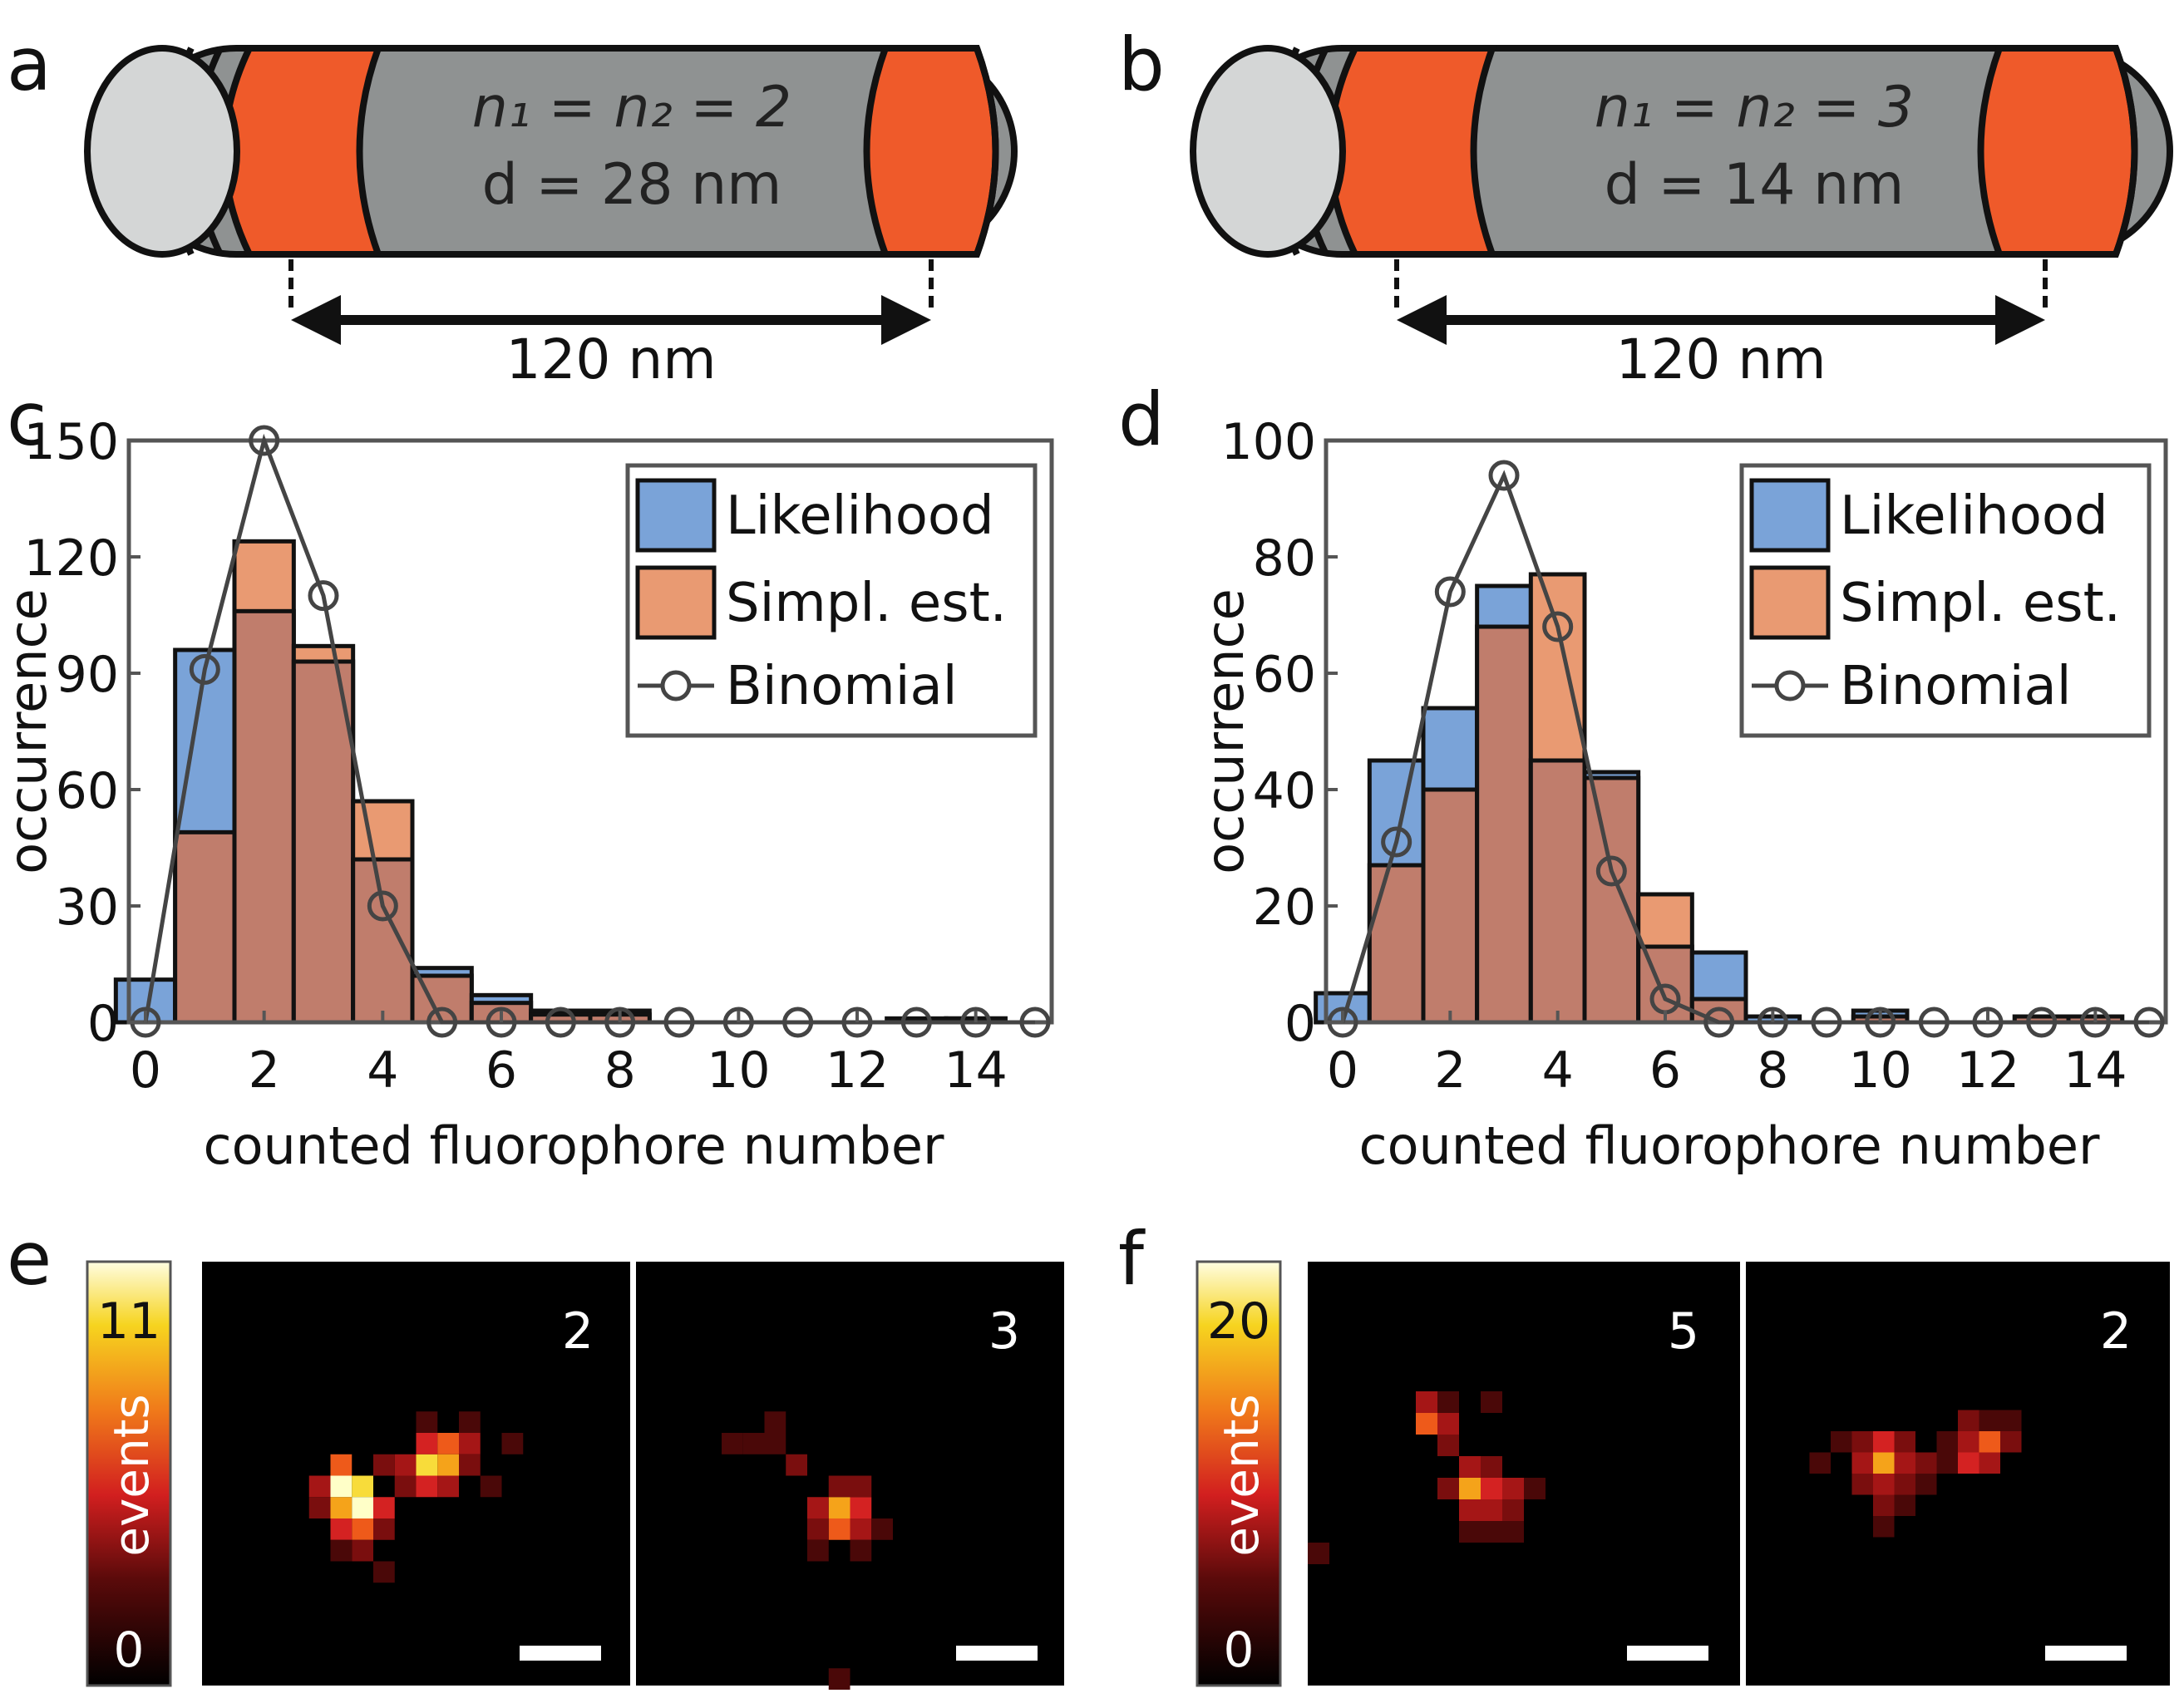 This screenshot has height=1703, width=2184. I want to click on x-tick-label: 2, so click(1450, 1070).